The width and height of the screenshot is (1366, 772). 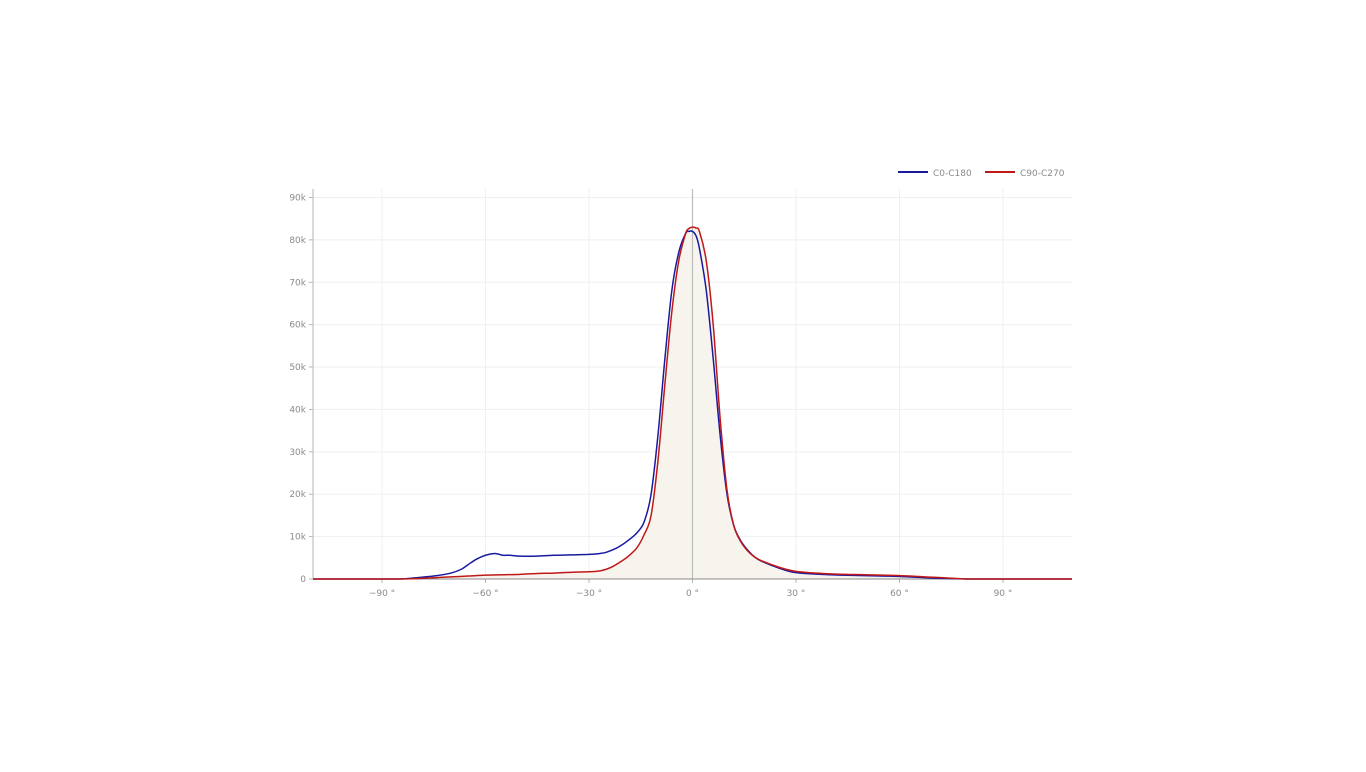 What do you see at coordinates (297, 198) in the screenshot?
I see `y-tick-label: 90k` at bounding box center [297, 198].